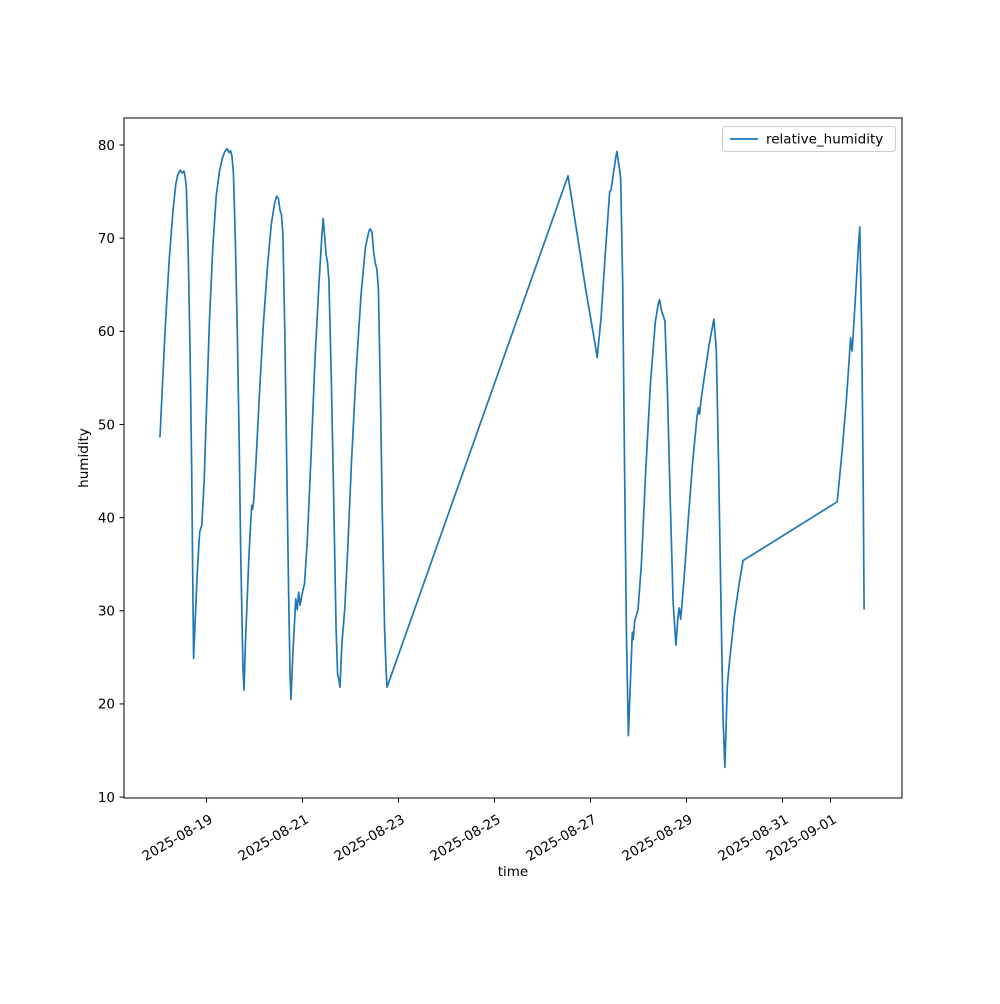  Describe the element at coordinates (111, 472) in the screenshot. I see `y-axis: 10 20 30 40 50 60 70 80` at that location.